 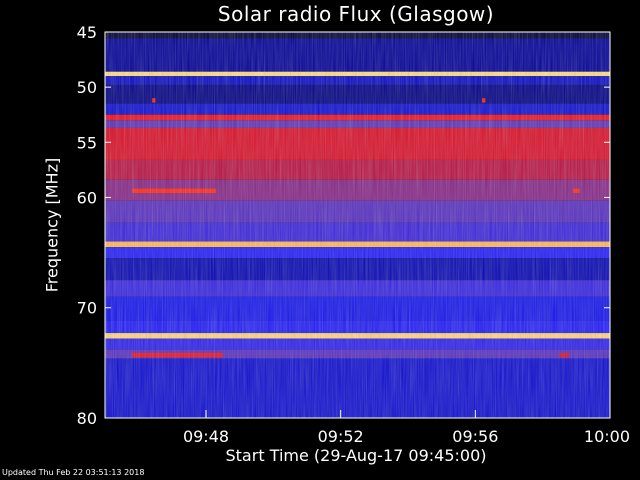 What do you see at coordinates (73, 472) in the screenshot?
I see `update-timestamp: Updated Thu Feb 22 03:51:13 2018` at bounding box center [73, 472].